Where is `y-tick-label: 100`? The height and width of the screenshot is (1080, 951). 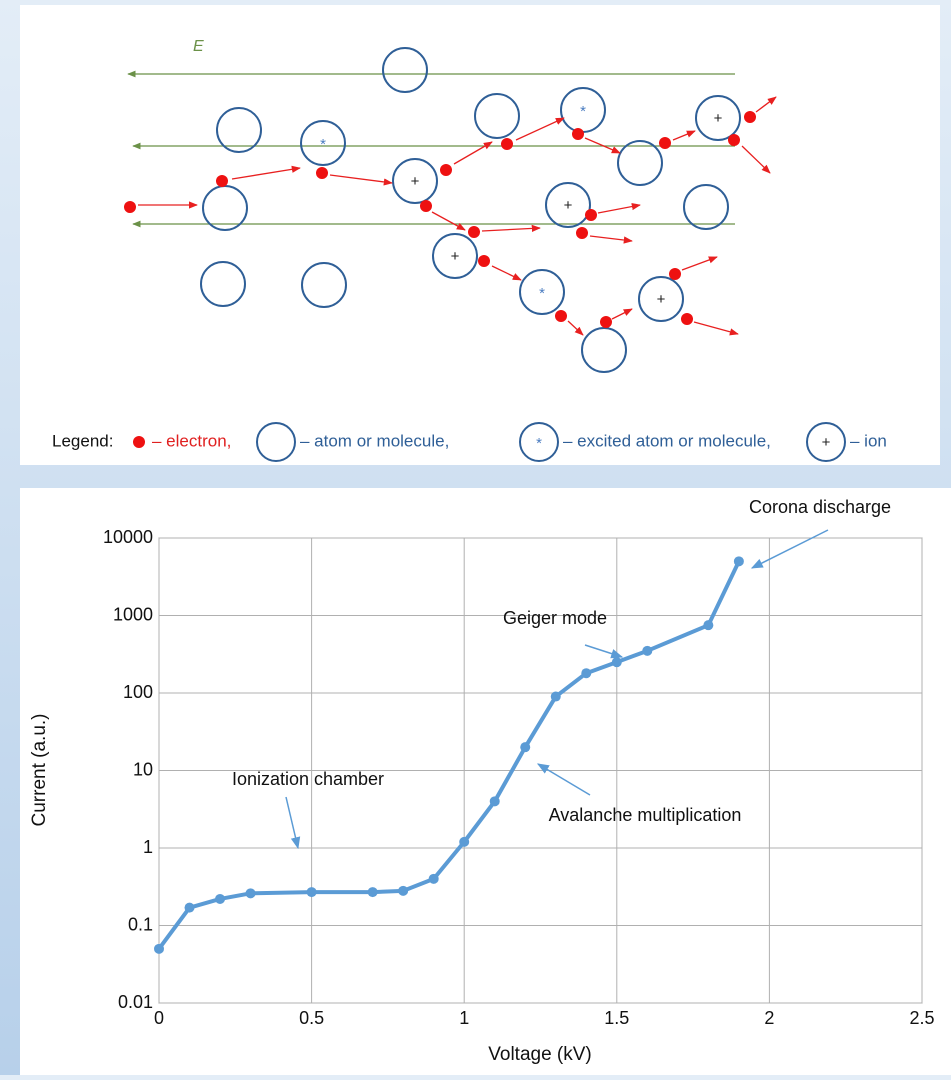
y-tick-label: 100 is located at coordinates (138, 692).